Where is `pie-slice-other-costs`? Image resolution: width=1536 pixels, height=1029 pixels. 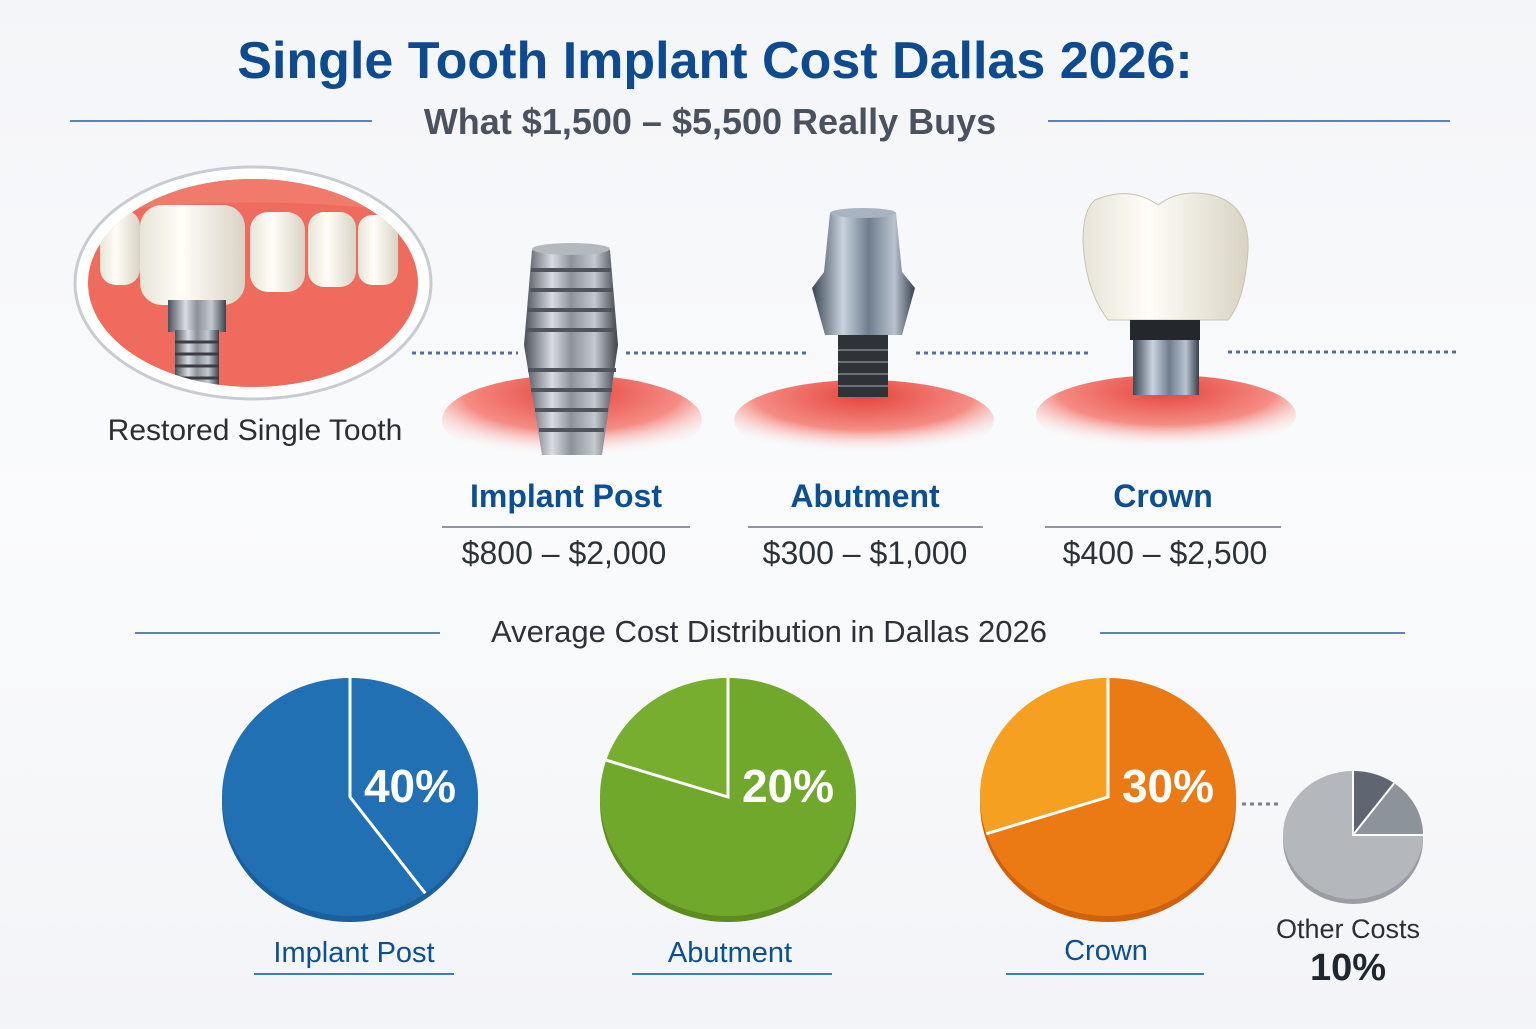 pie-slice-other-costs is located at coordinates (1374, 803).